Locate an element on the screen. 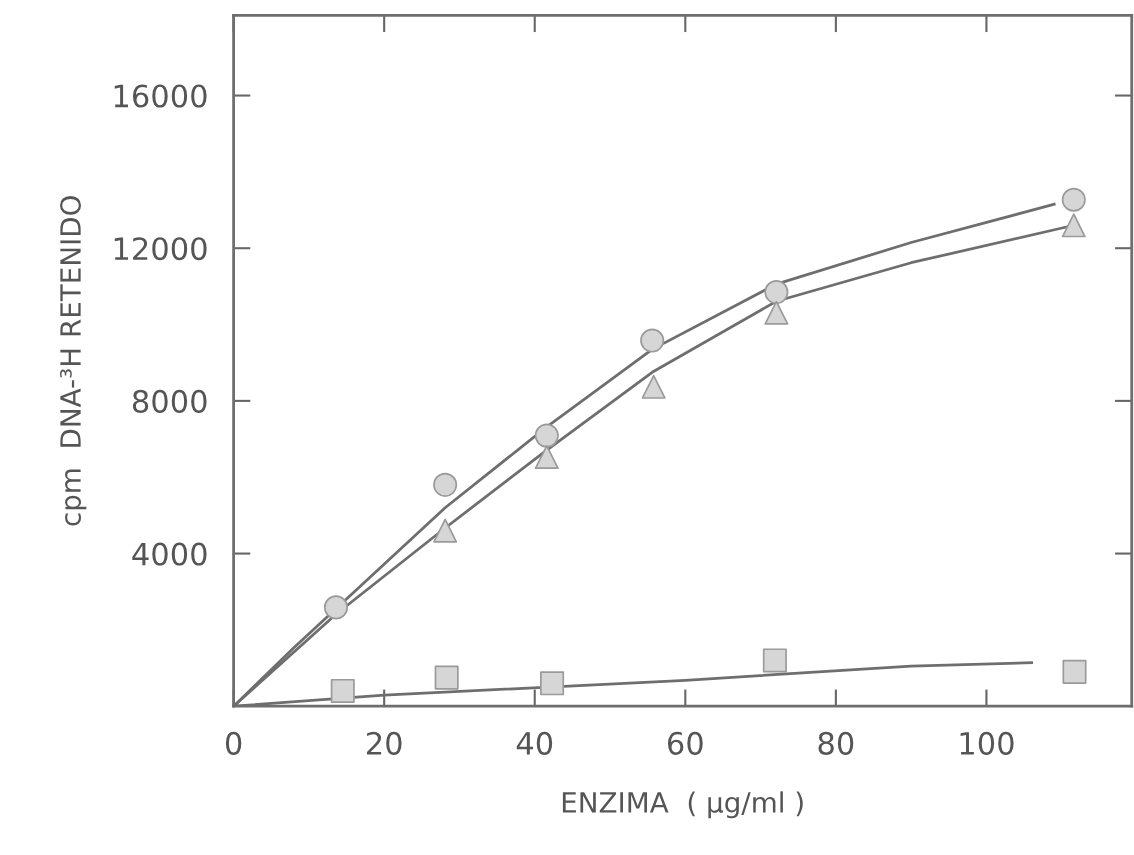 Image resolution: width=1134 pixels, height=855 pixels. x-tick-label: 0 is located at coordinates (233, 743).